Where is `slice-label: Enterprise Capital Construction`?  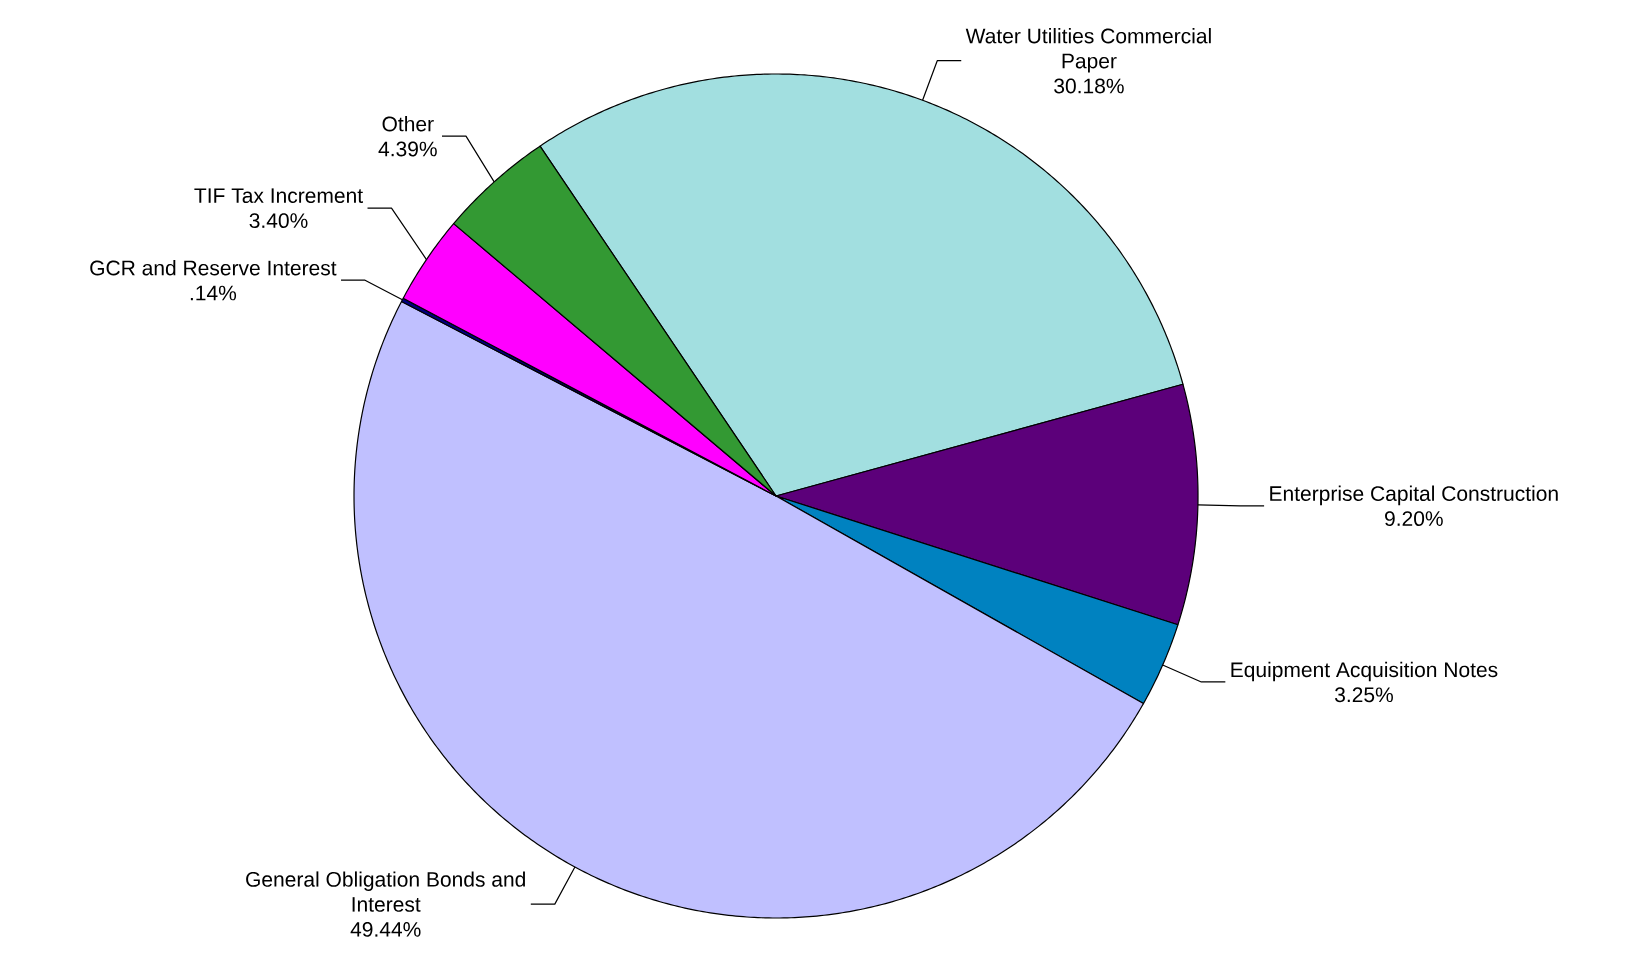
slice-label: Enterprise Capital Construction is located at coordinates (1414, 495).